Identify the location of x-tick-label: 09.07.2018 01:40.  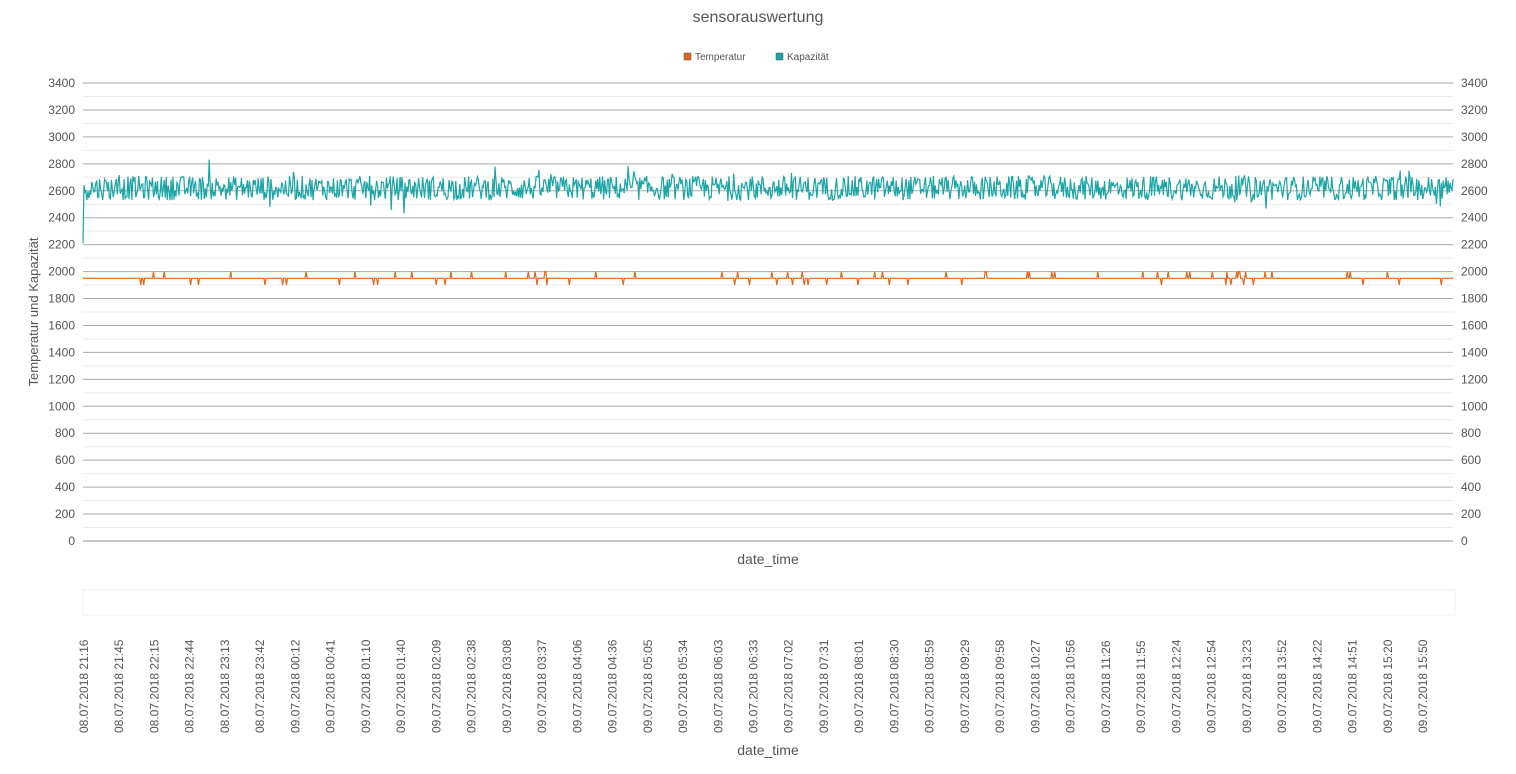
(401, 686).